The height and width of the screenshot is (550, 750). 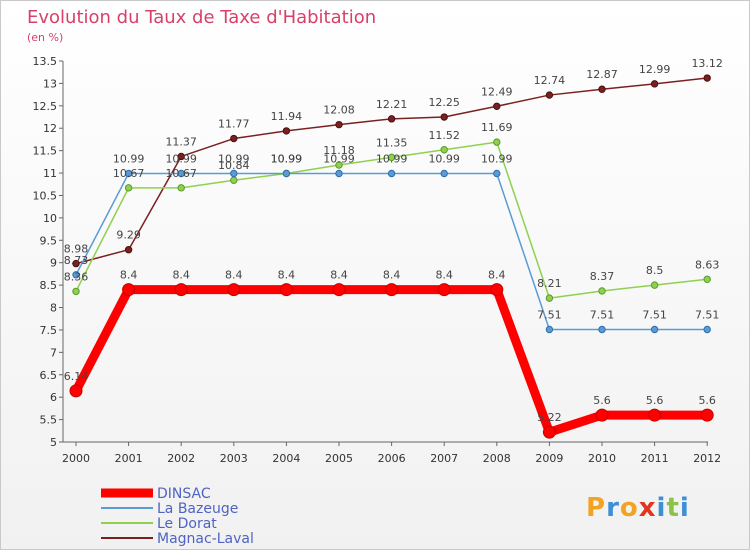 What do you see at coordinates (549, 314) in the screenshot?
I see `data-label-la-bazeuge: 7.51` at bounding box center [549, 314].